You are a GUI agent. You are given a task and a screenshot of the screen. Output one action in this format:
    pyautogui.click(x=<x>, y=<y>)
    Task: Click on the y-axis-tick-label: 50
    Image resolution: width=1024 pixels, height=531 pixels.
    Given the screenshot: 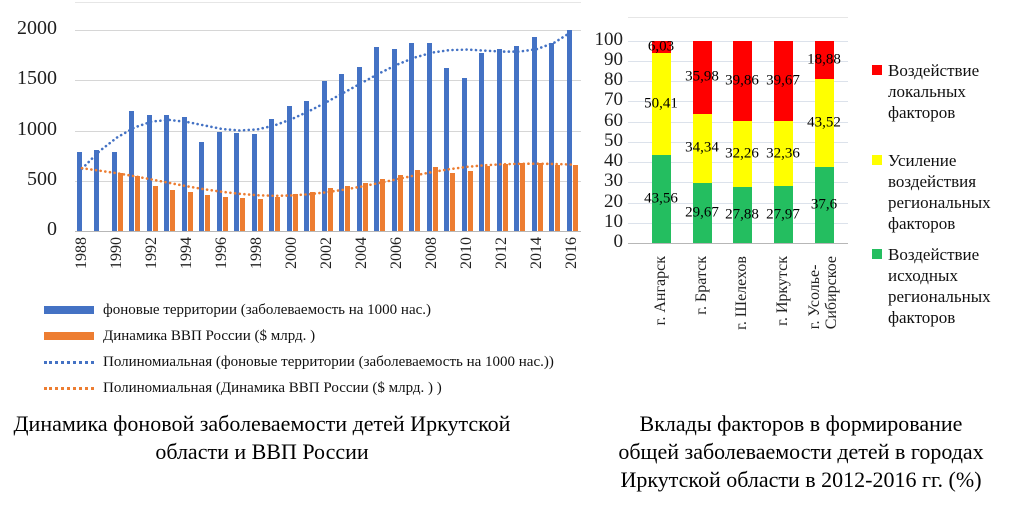 What is the action you would take?
    pyautogui.click(x=613, y=140)
    